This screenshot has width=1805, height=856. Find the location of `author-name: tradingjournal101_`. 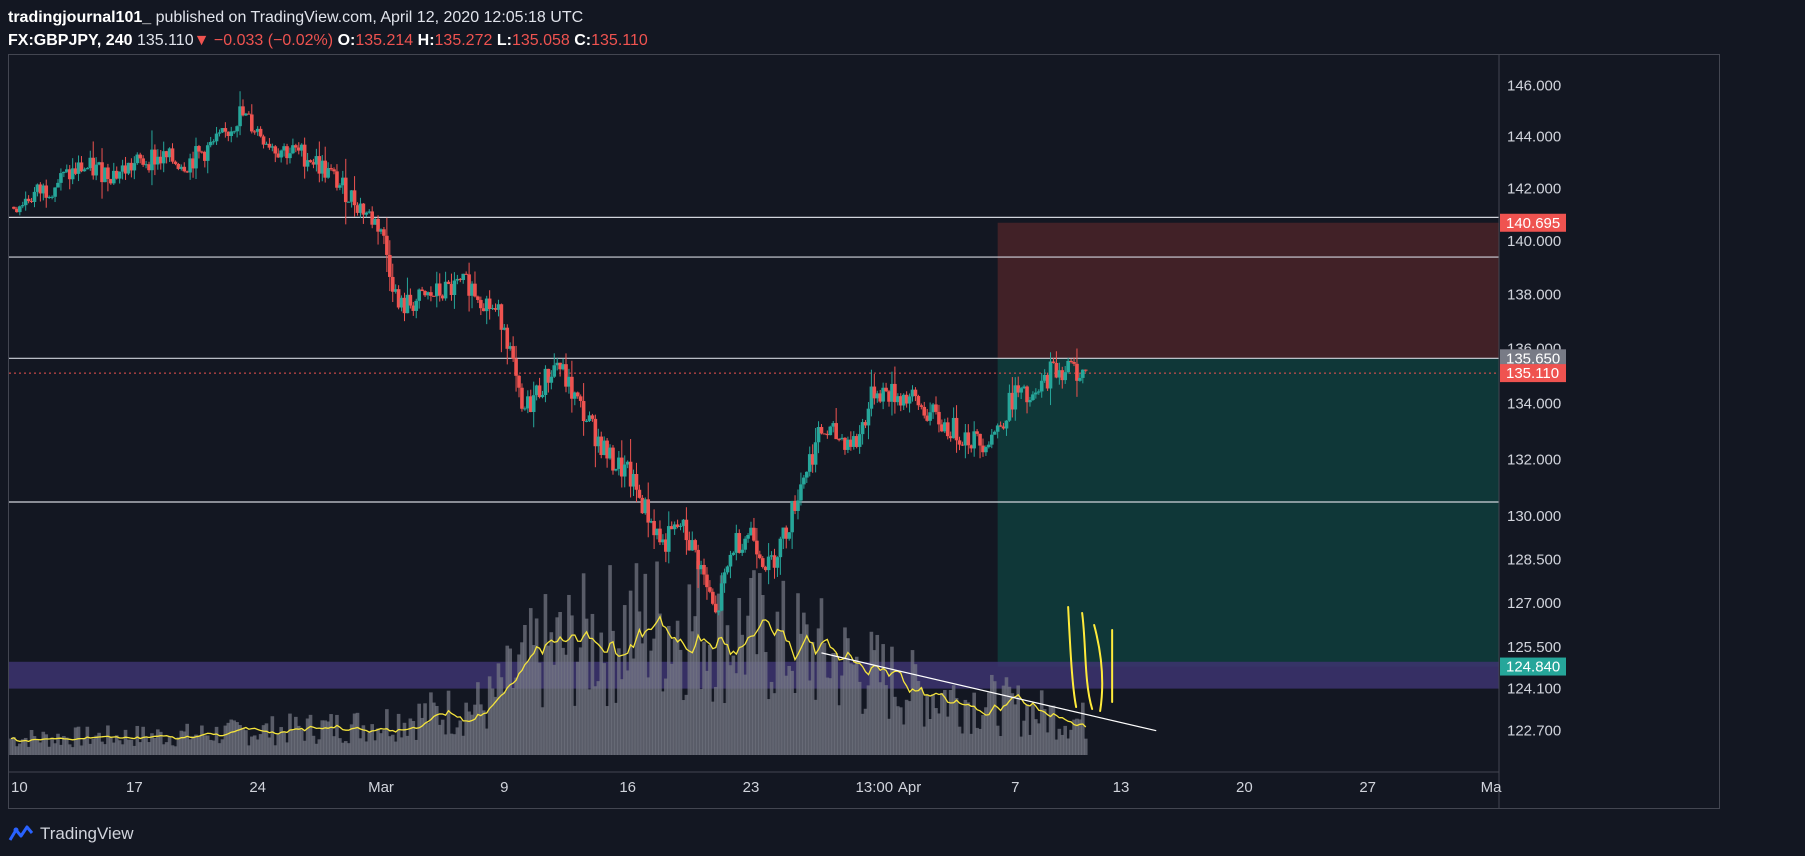

author-name: tradingjournal101_ is located at coordinates (80, 17).